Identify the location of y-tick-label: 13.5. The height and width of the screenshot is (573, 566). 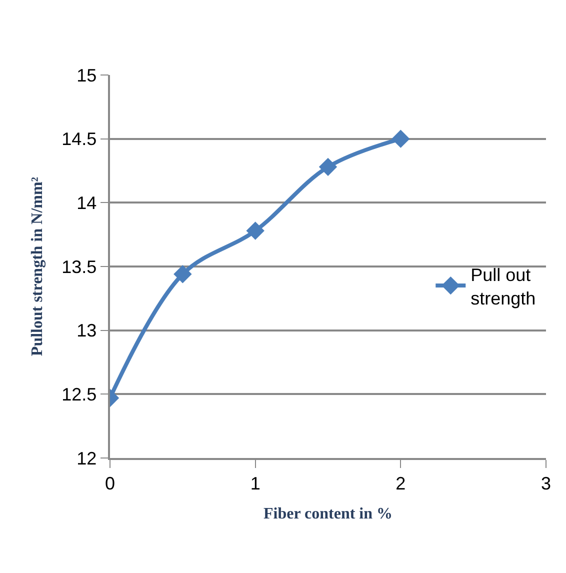
(79, 266).